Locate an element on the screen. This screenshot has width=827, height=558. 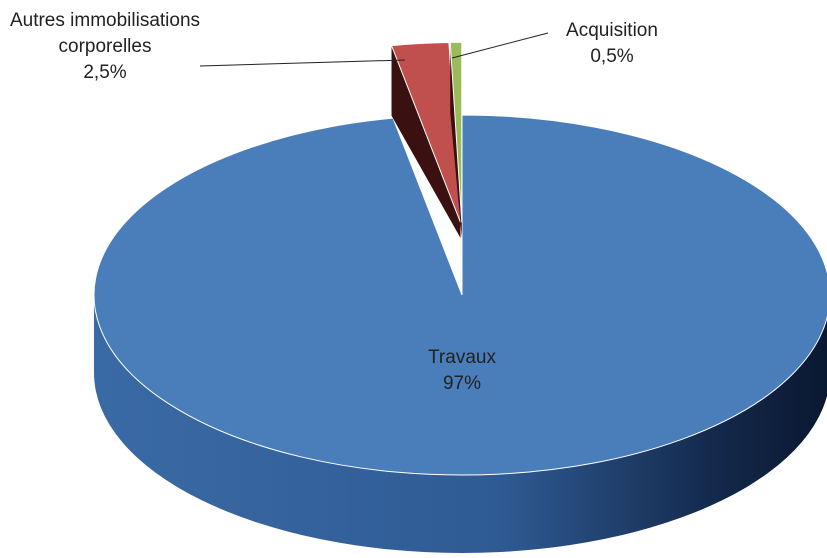
slice-side is located at coordinates (426, 141).